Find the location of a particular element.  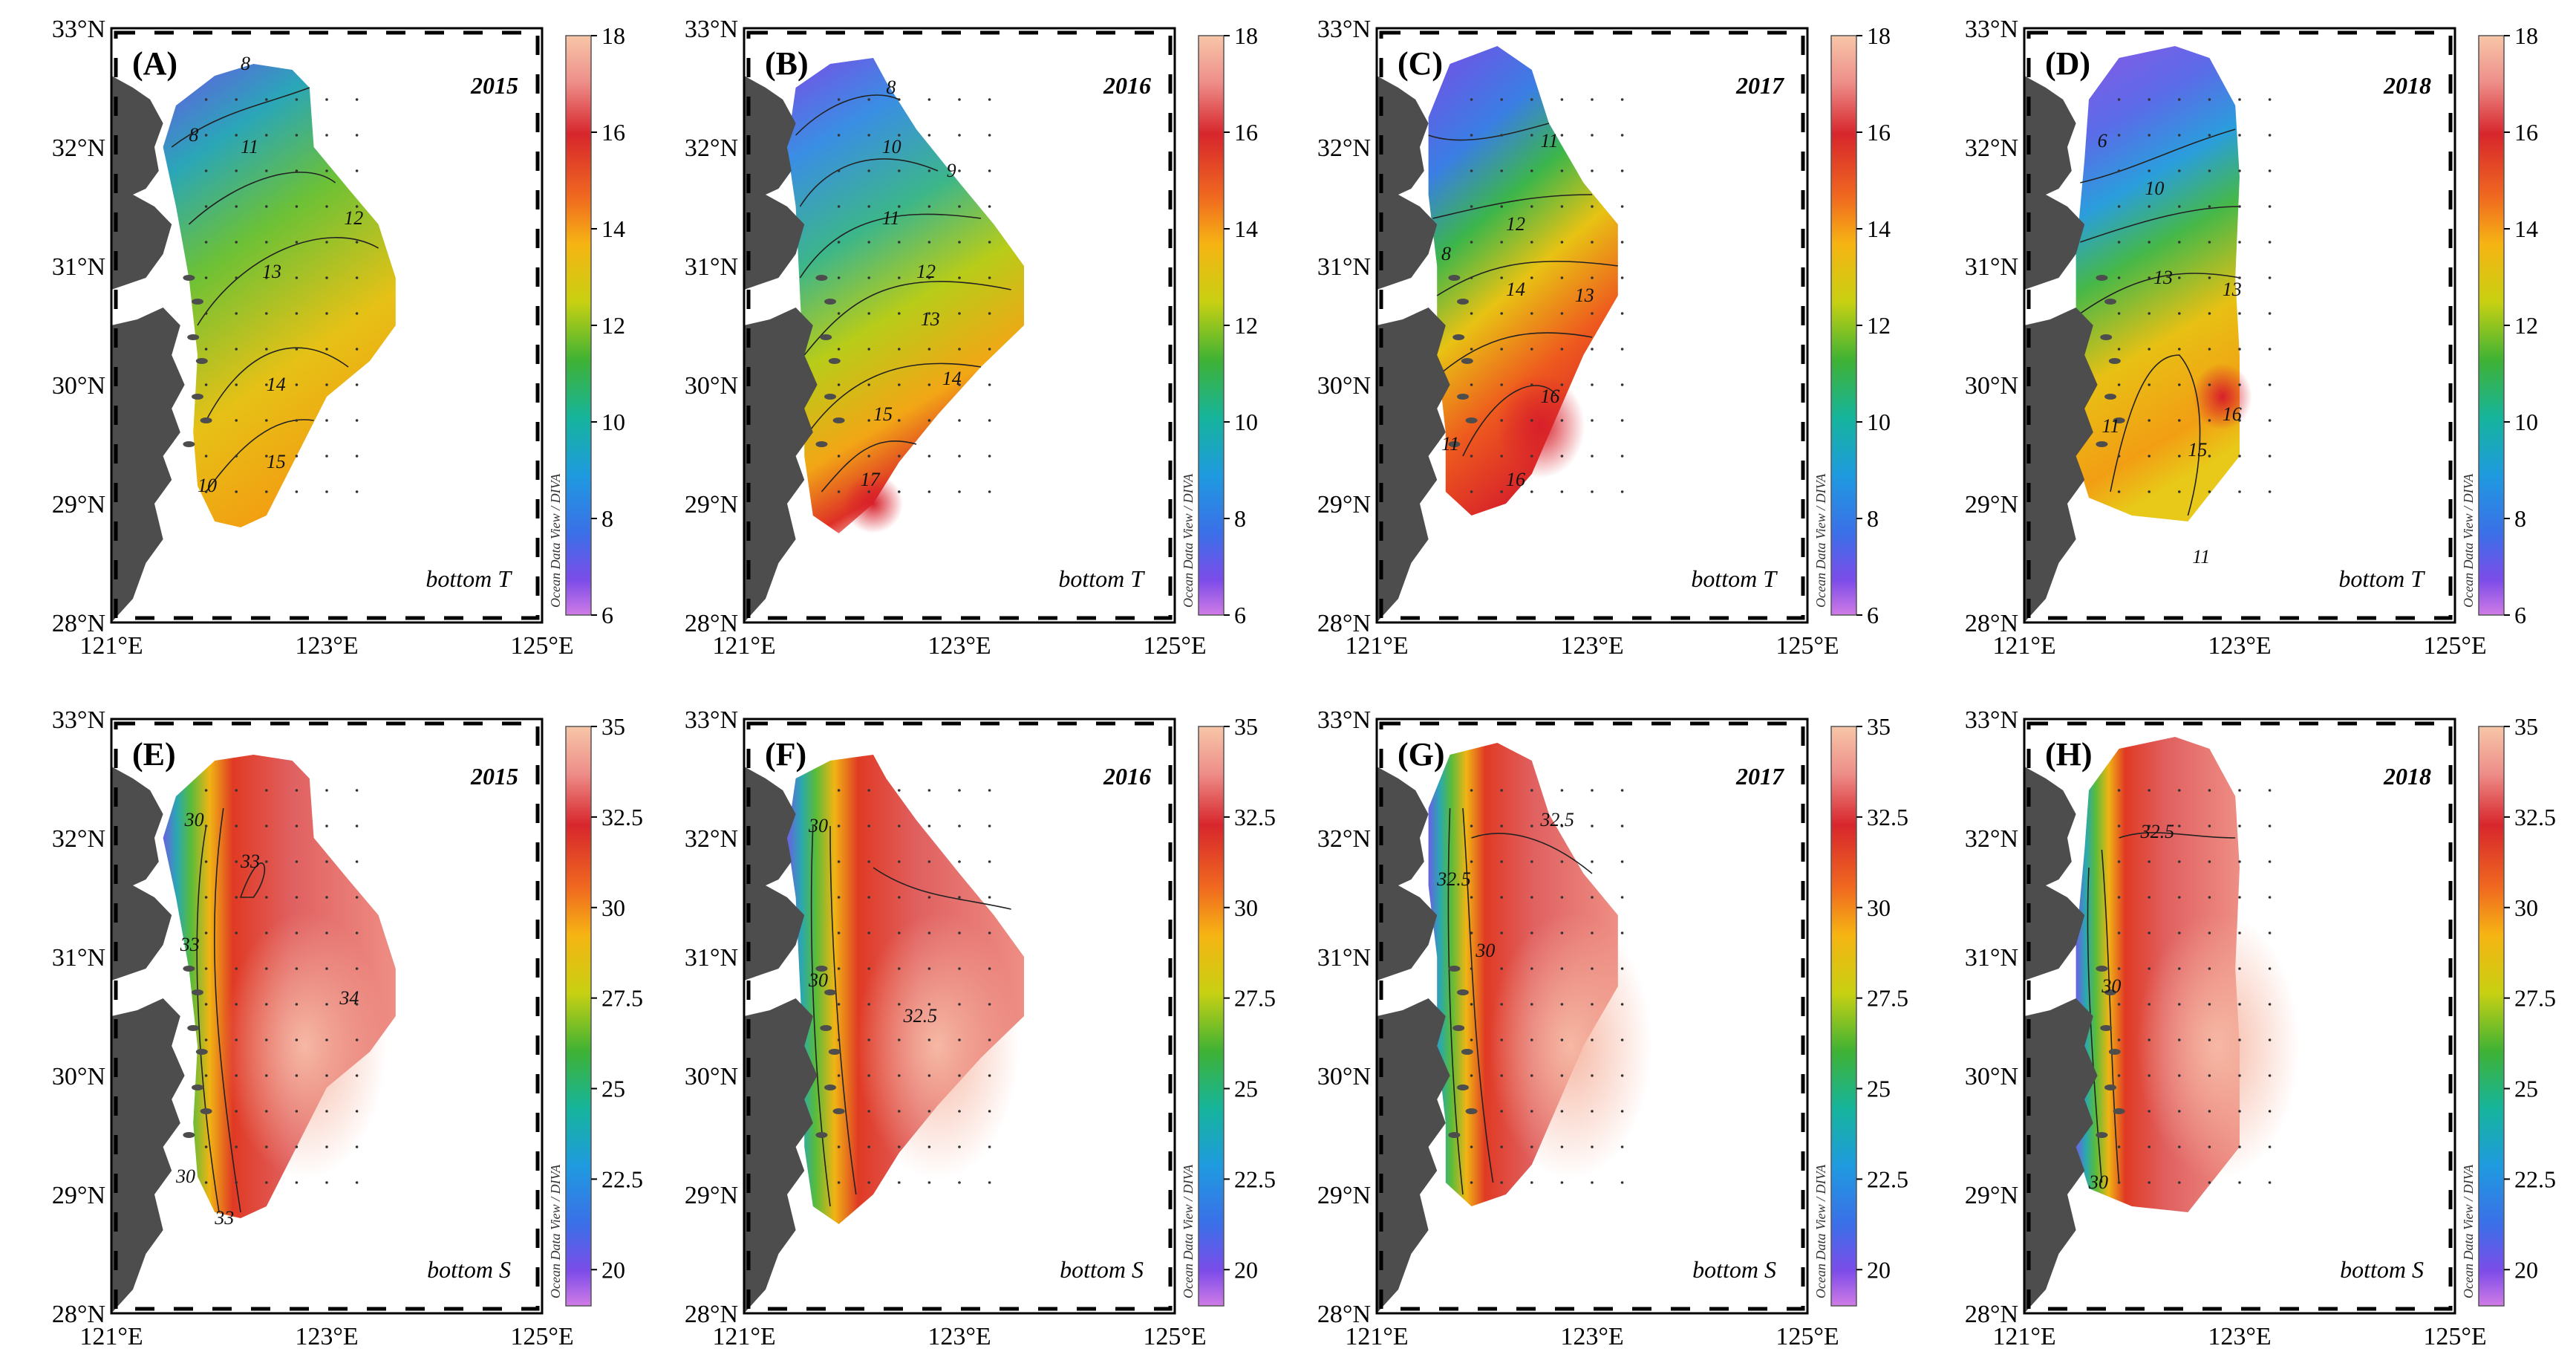

land-south is located at coordinates (781, 465).